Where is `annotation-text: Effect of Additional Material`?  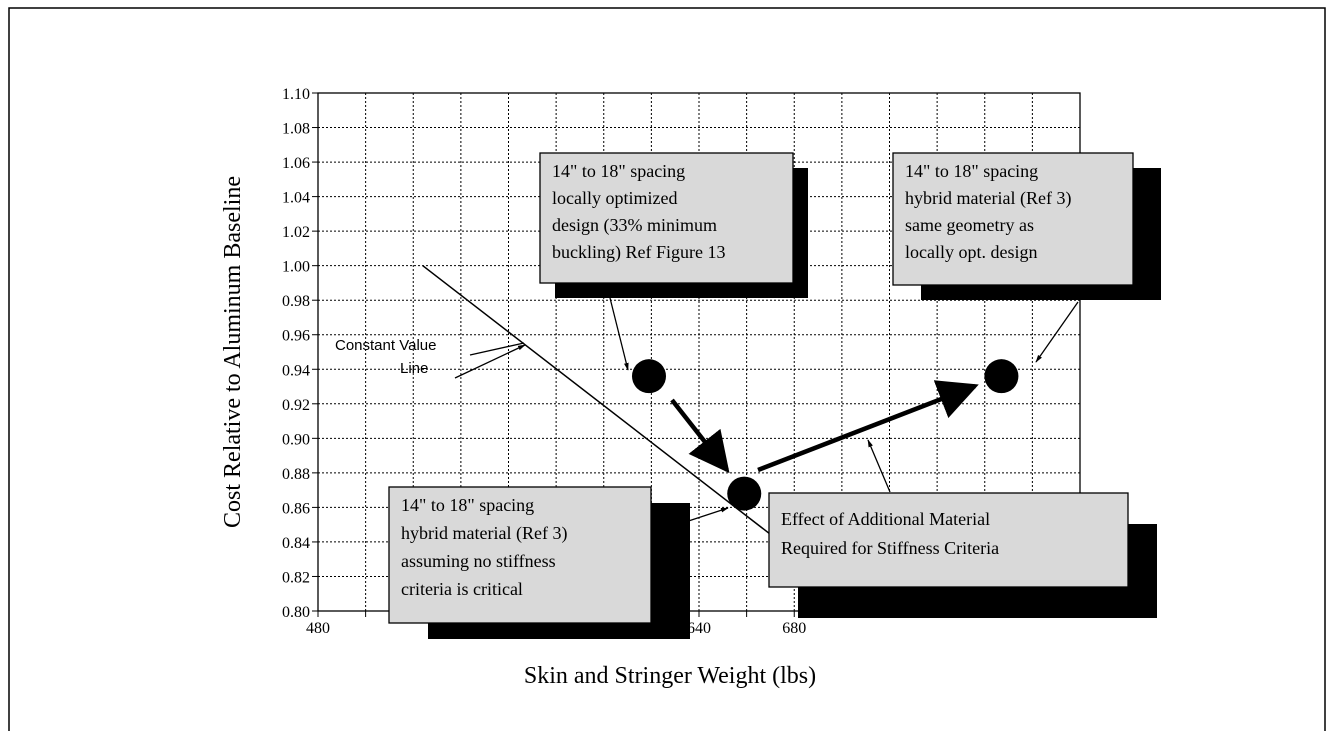 annotation-text: Effect of Additional Material is located at coordinates (885, 519).